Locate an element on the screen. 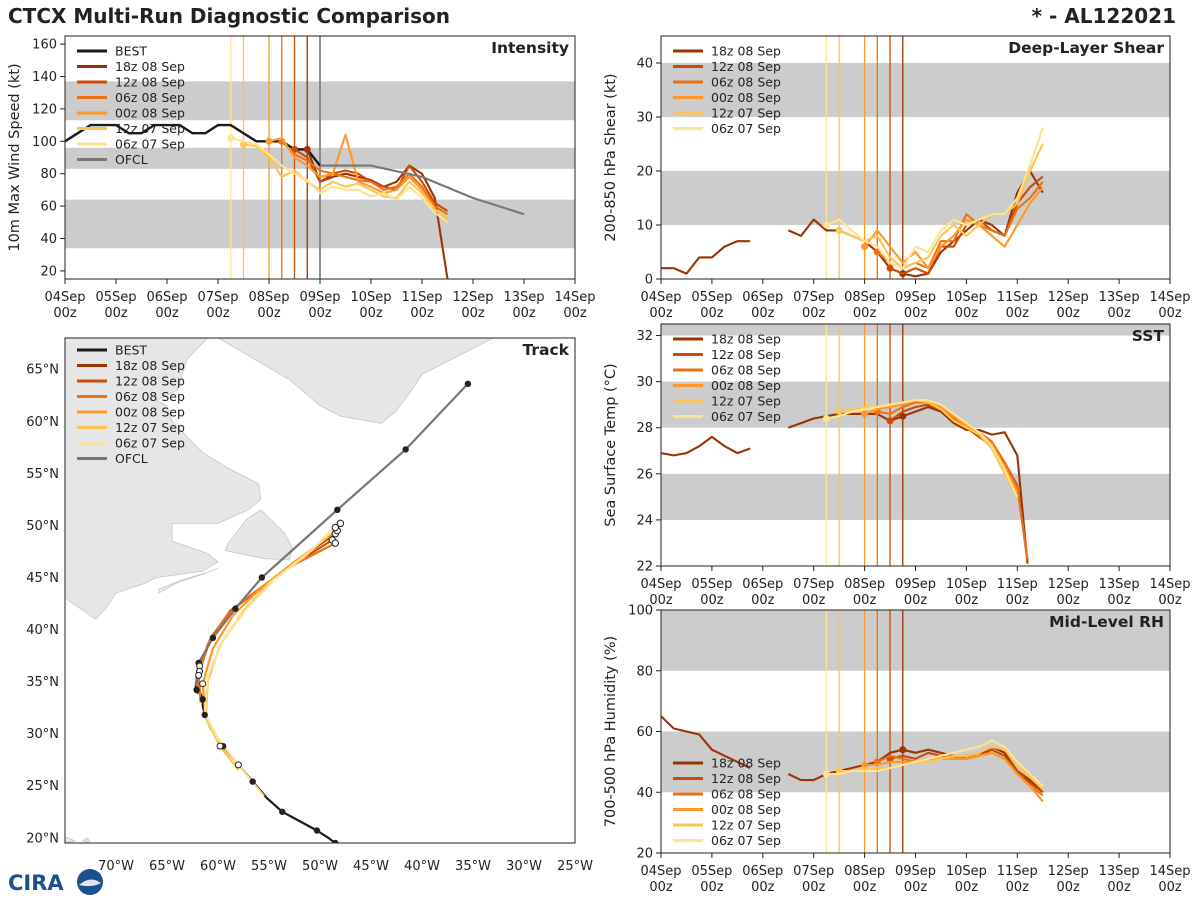 The height and width of the screenshot is (900, 1200). y-tick-label: 140 is located at coordinates (44, 77).